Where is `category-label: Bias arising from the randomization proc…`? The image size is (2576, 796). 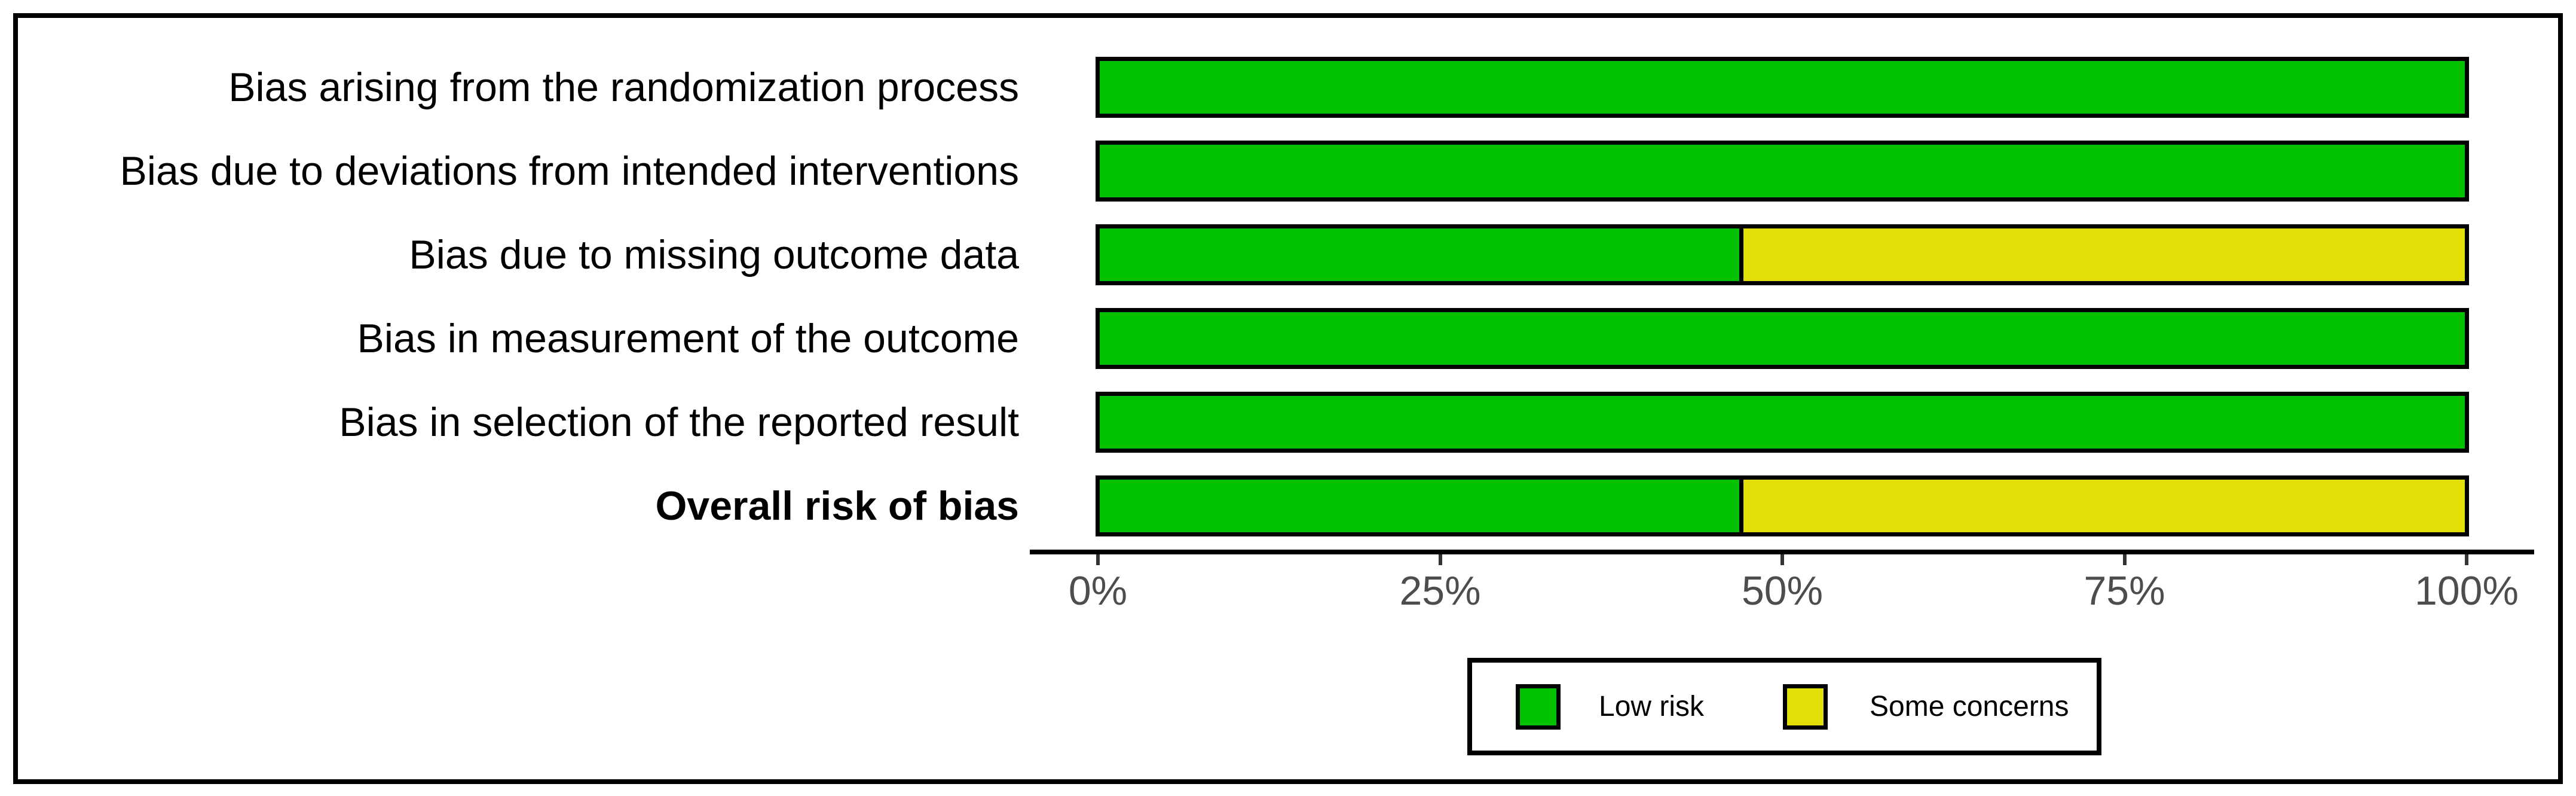 category-label: Bias arising from the randomization proc… is located at coordinates (623, 87).